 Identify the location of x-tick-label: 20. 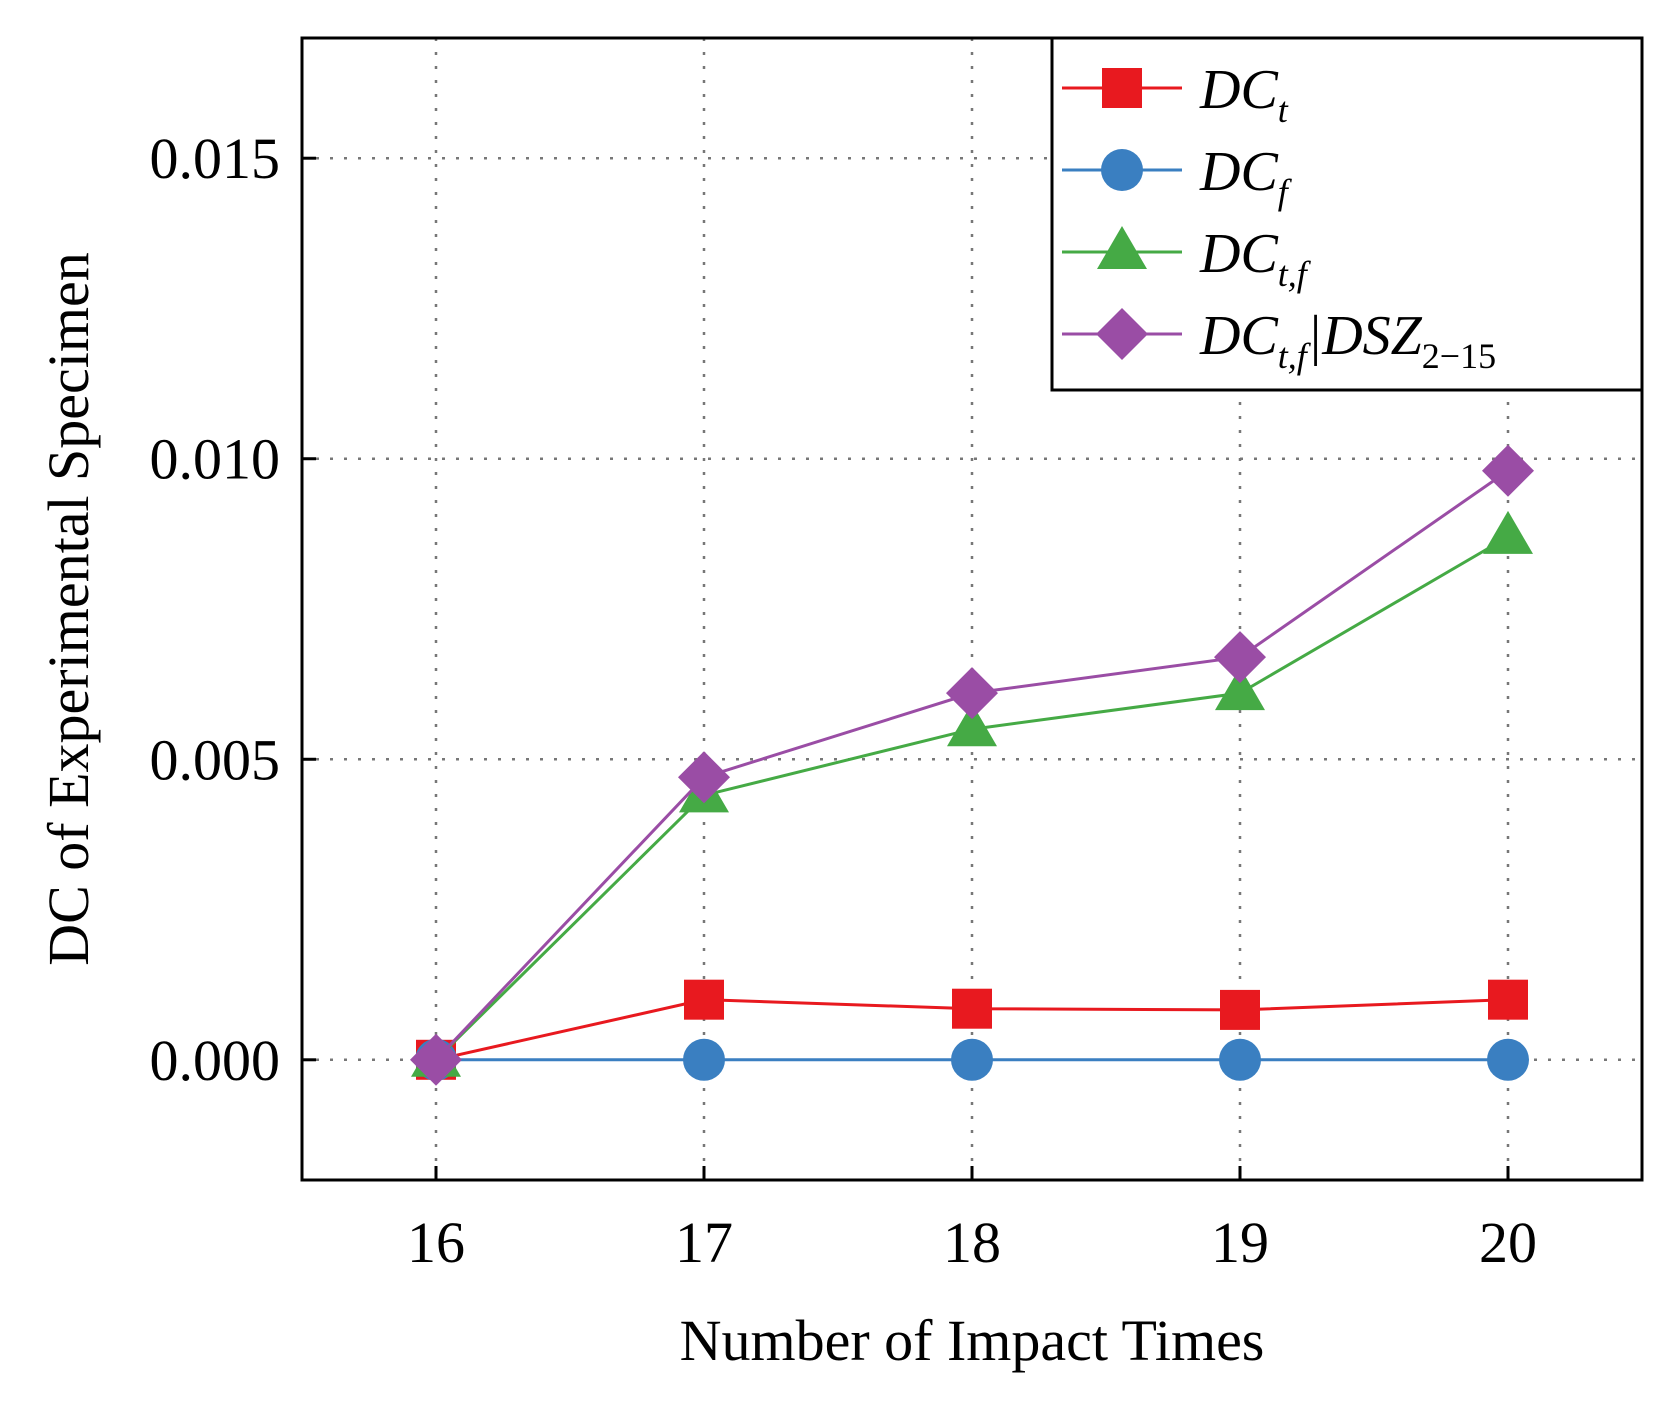
(1508, 1242).